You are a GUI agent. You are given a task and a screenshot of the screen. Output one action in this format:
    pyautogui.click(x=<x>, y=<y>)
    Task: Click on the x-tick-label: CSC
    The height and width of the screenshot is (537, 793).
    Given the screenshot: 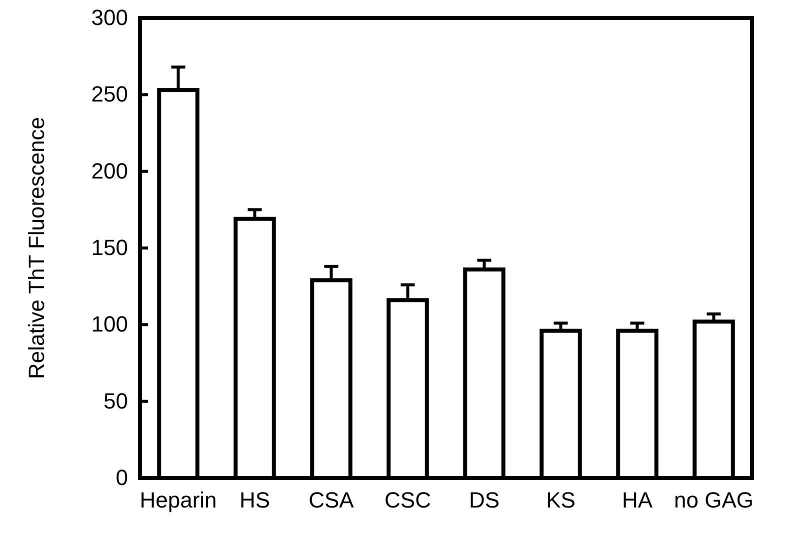 What is the action you would take?
    pyautogui.click(x=408, y=500)
    